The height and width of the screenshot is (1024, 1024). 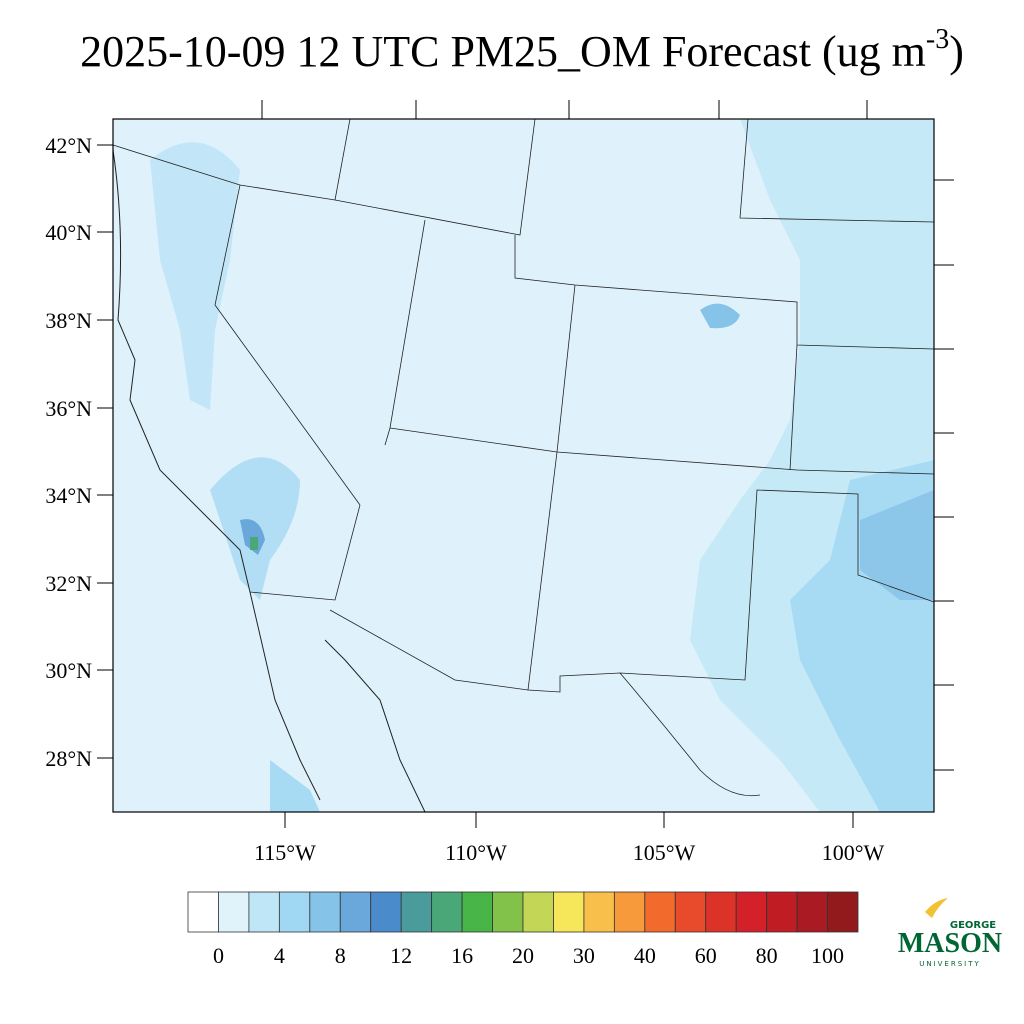 What do you see at coordinates (401, 955) in the screenshot?
I see `colorbar-label: 12` at bounding box center [401, 955].